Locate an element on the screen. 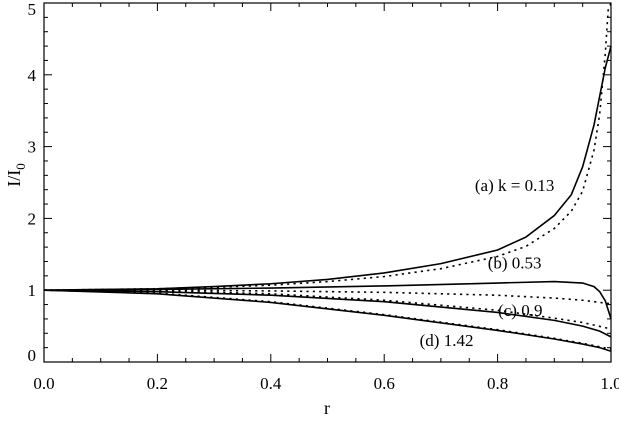  series-line-b-dotted is located at coordinates (328, 297).